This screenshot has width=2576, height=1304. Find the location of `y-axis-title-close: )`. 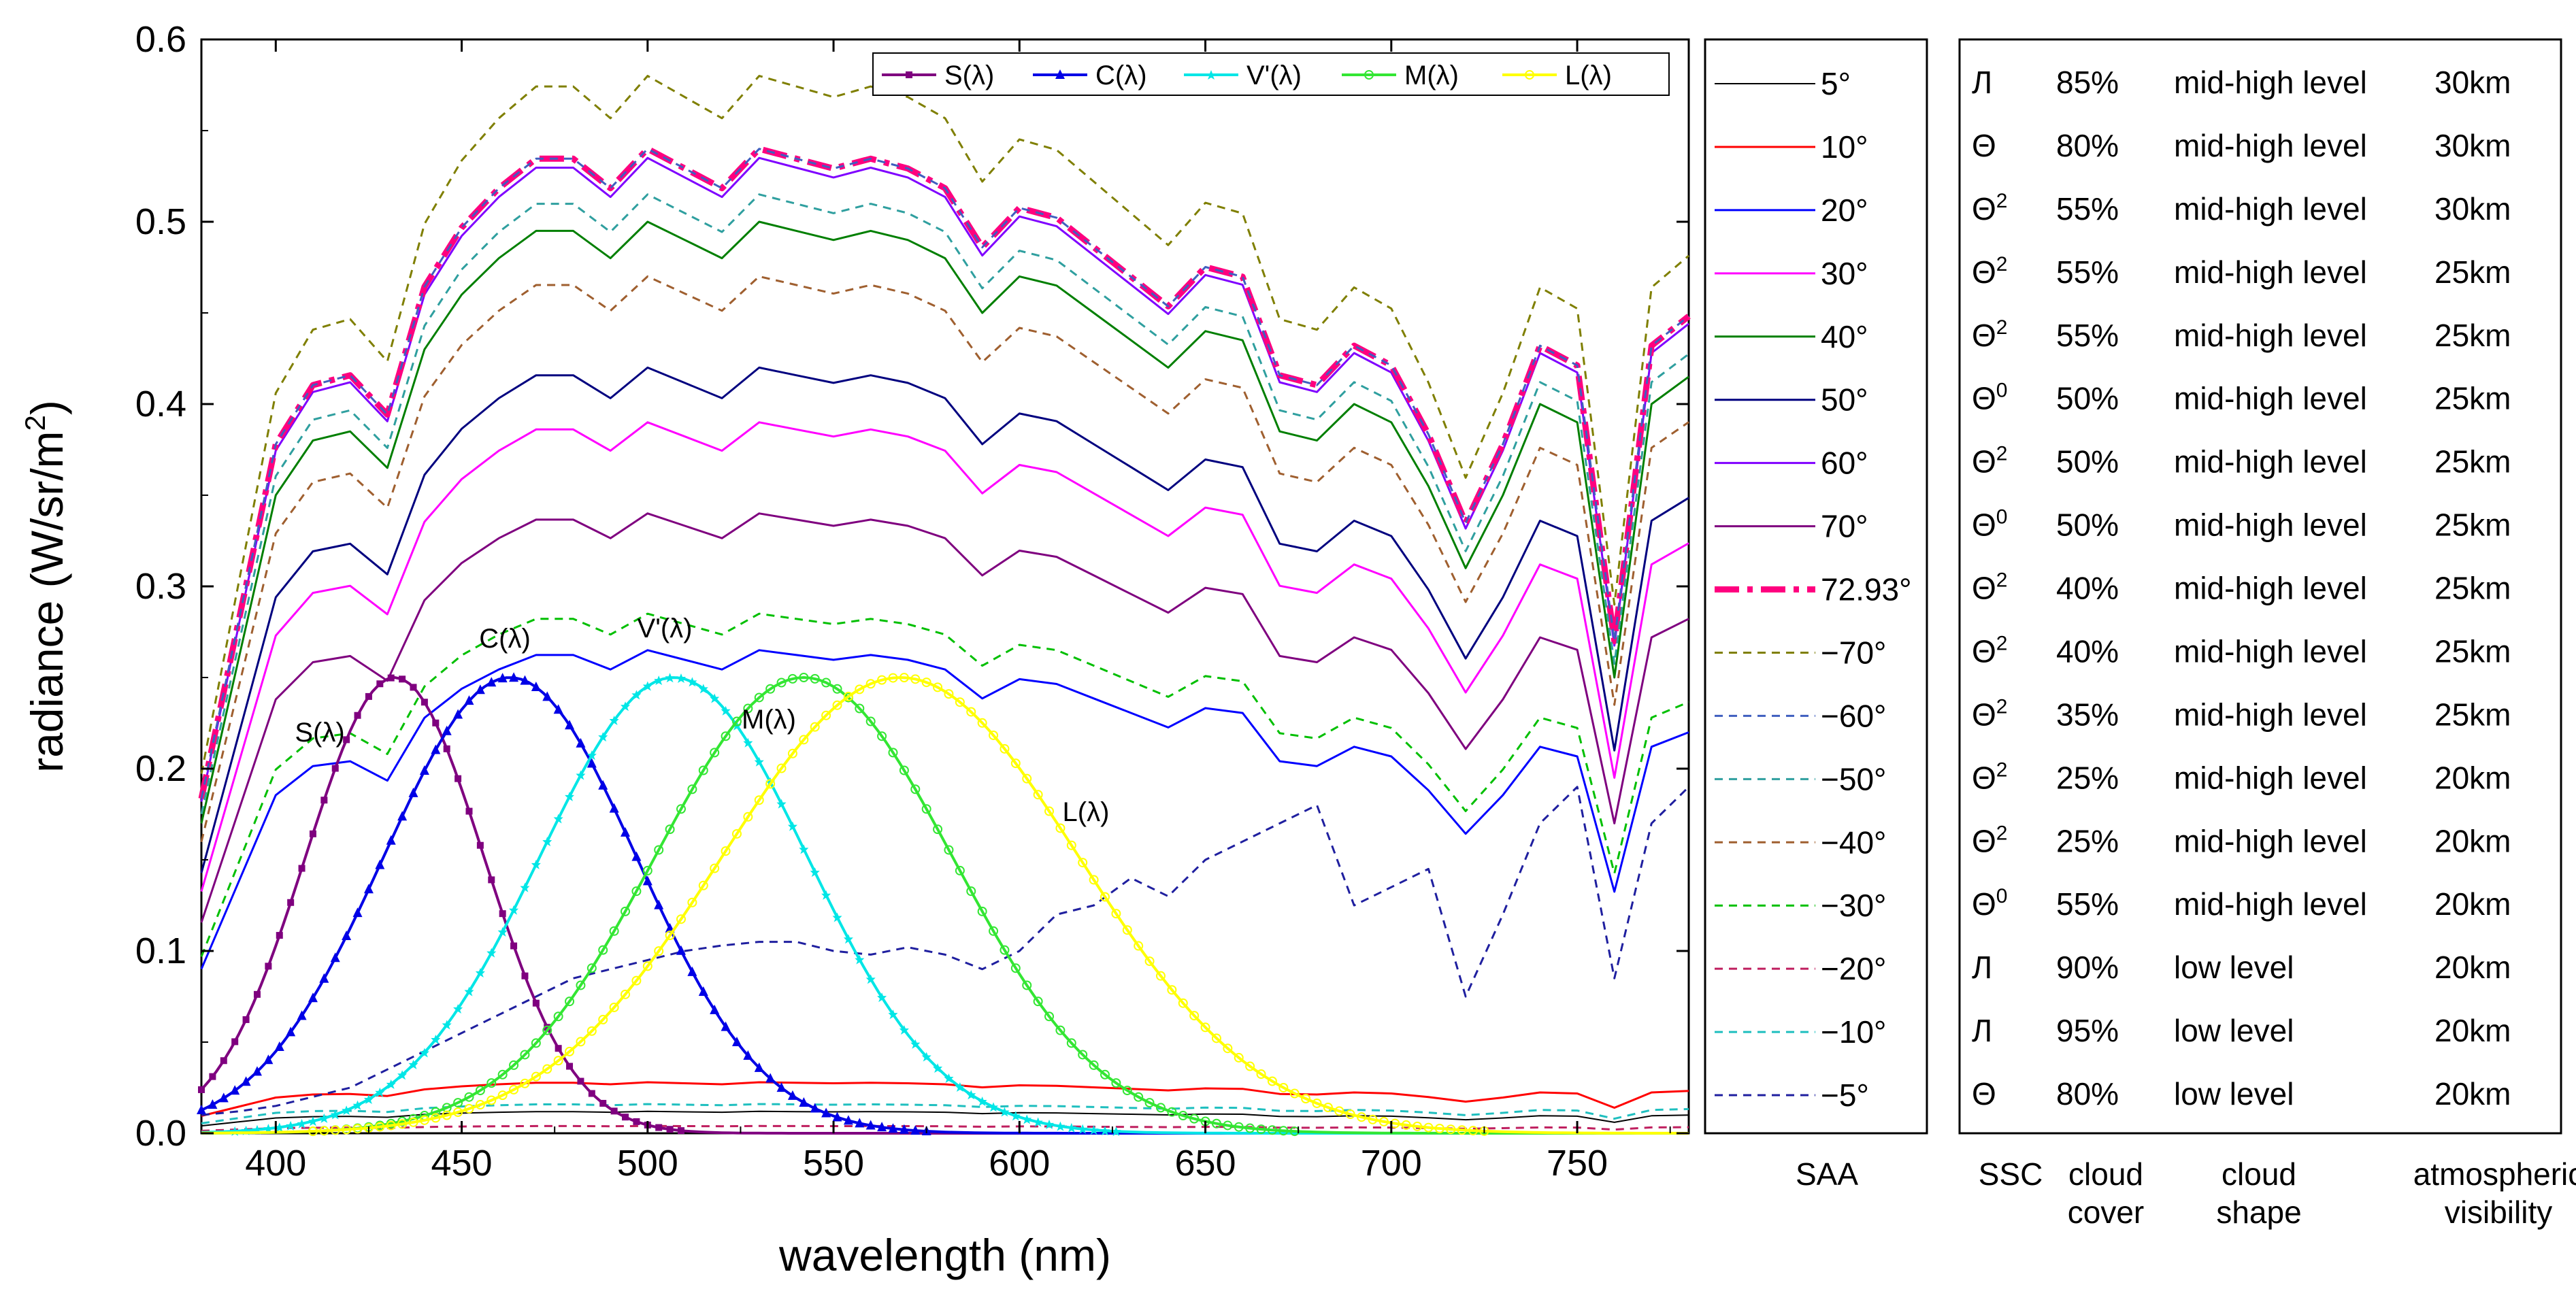

y-axis-title-close: ) is located at coordinates (47, 407).